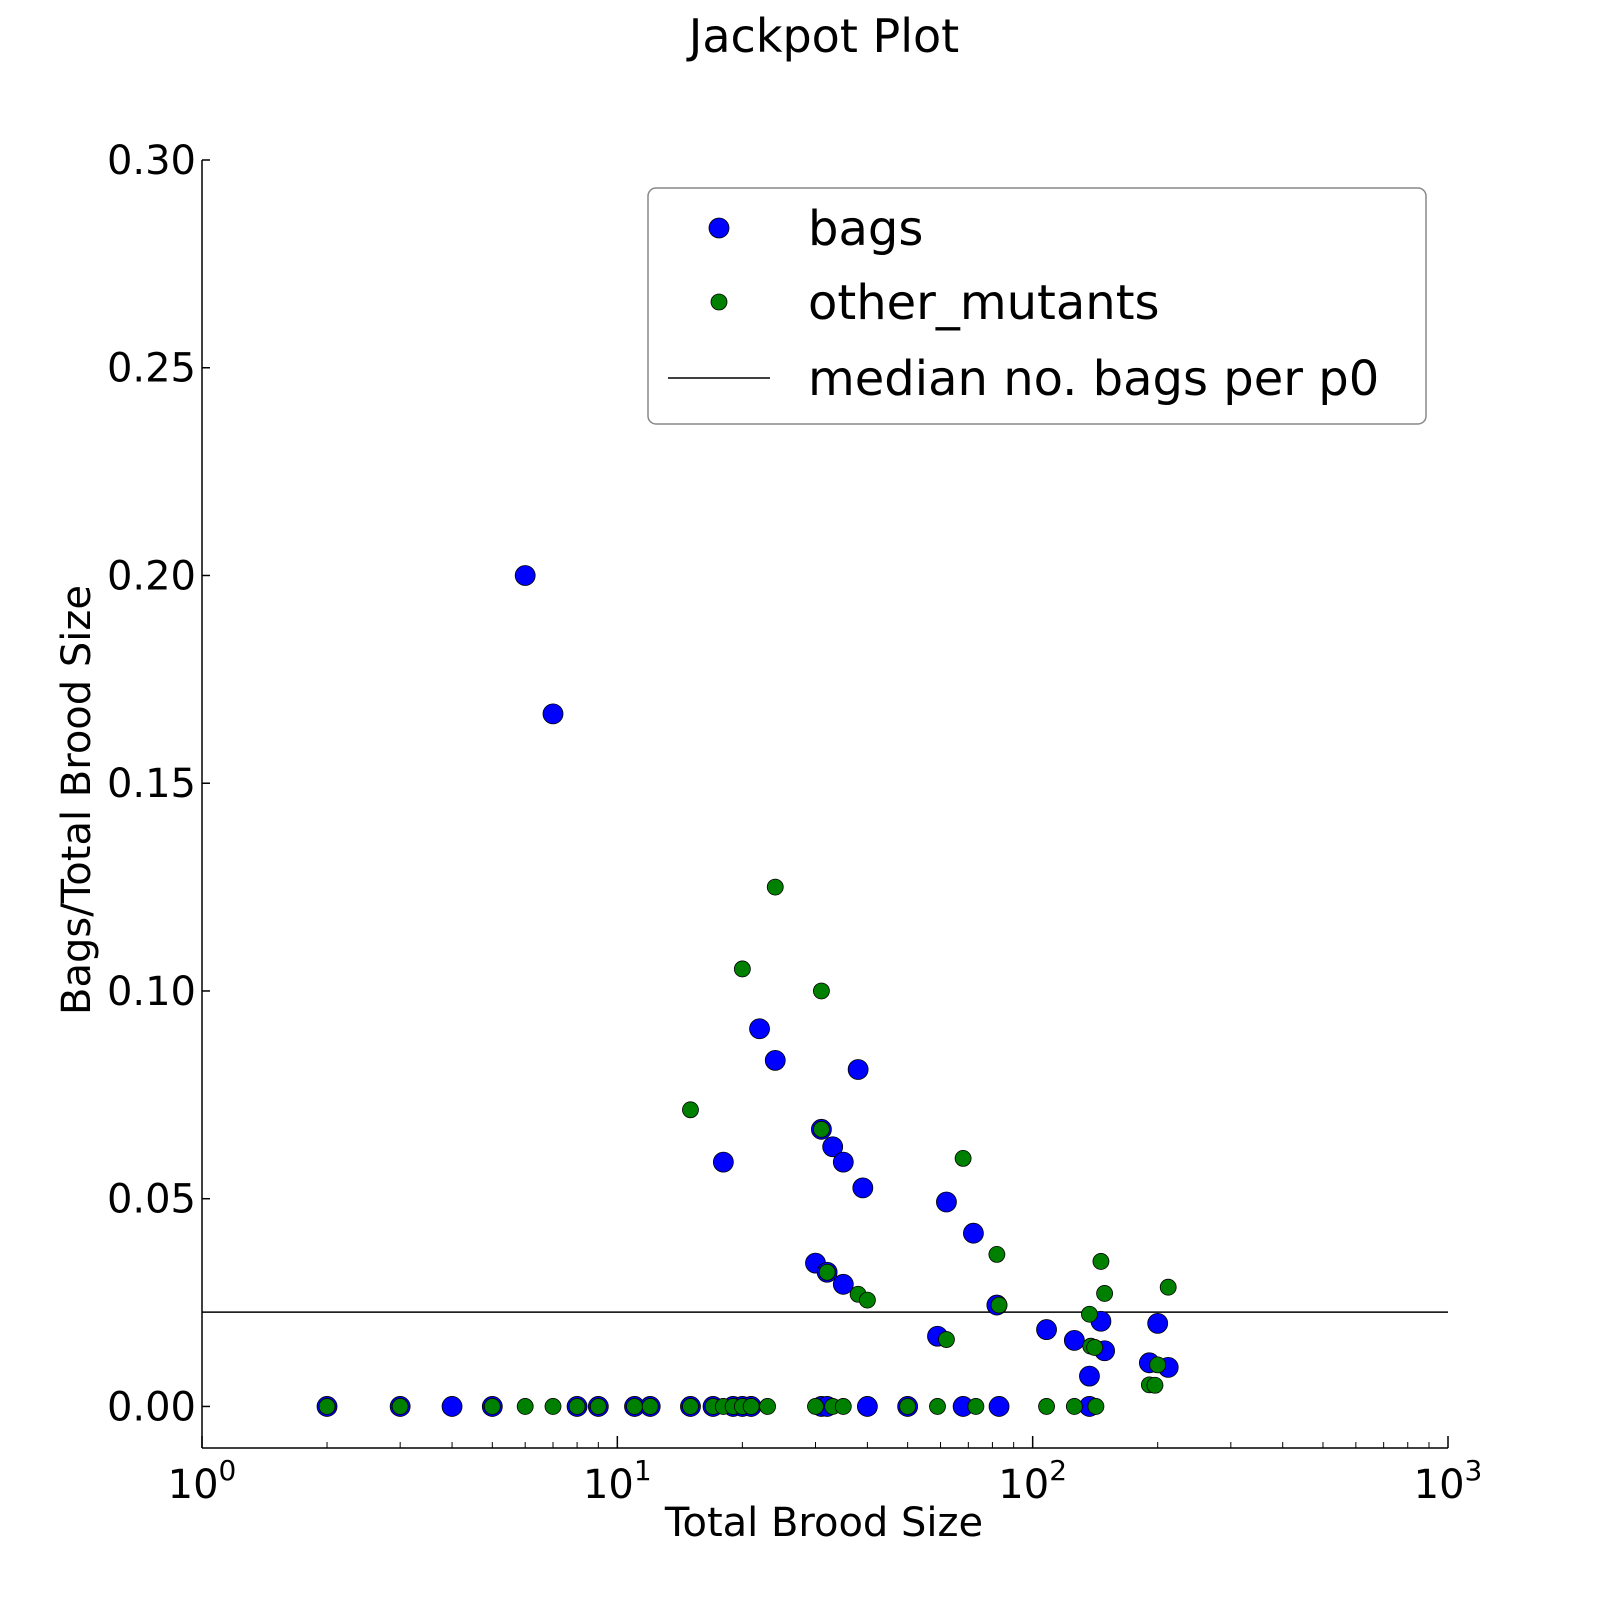 This screenshot has width=1600, height=1600. What do you see at coordinates (151, 784) in the screenshot?
I see `y-tick-label: 0.15` at bounding box center [151, 784].